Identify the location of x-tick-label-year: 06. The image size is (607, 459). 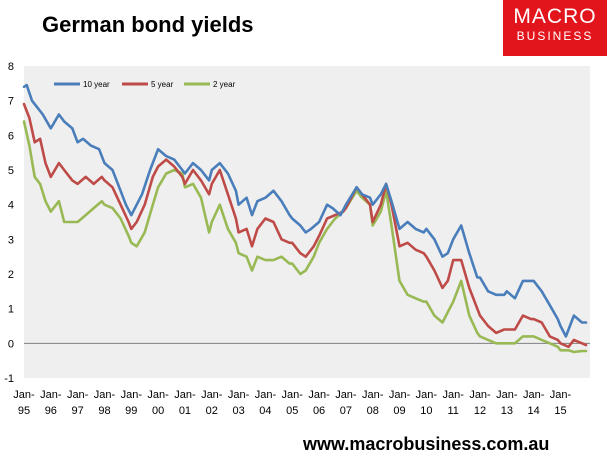
(319, 411).